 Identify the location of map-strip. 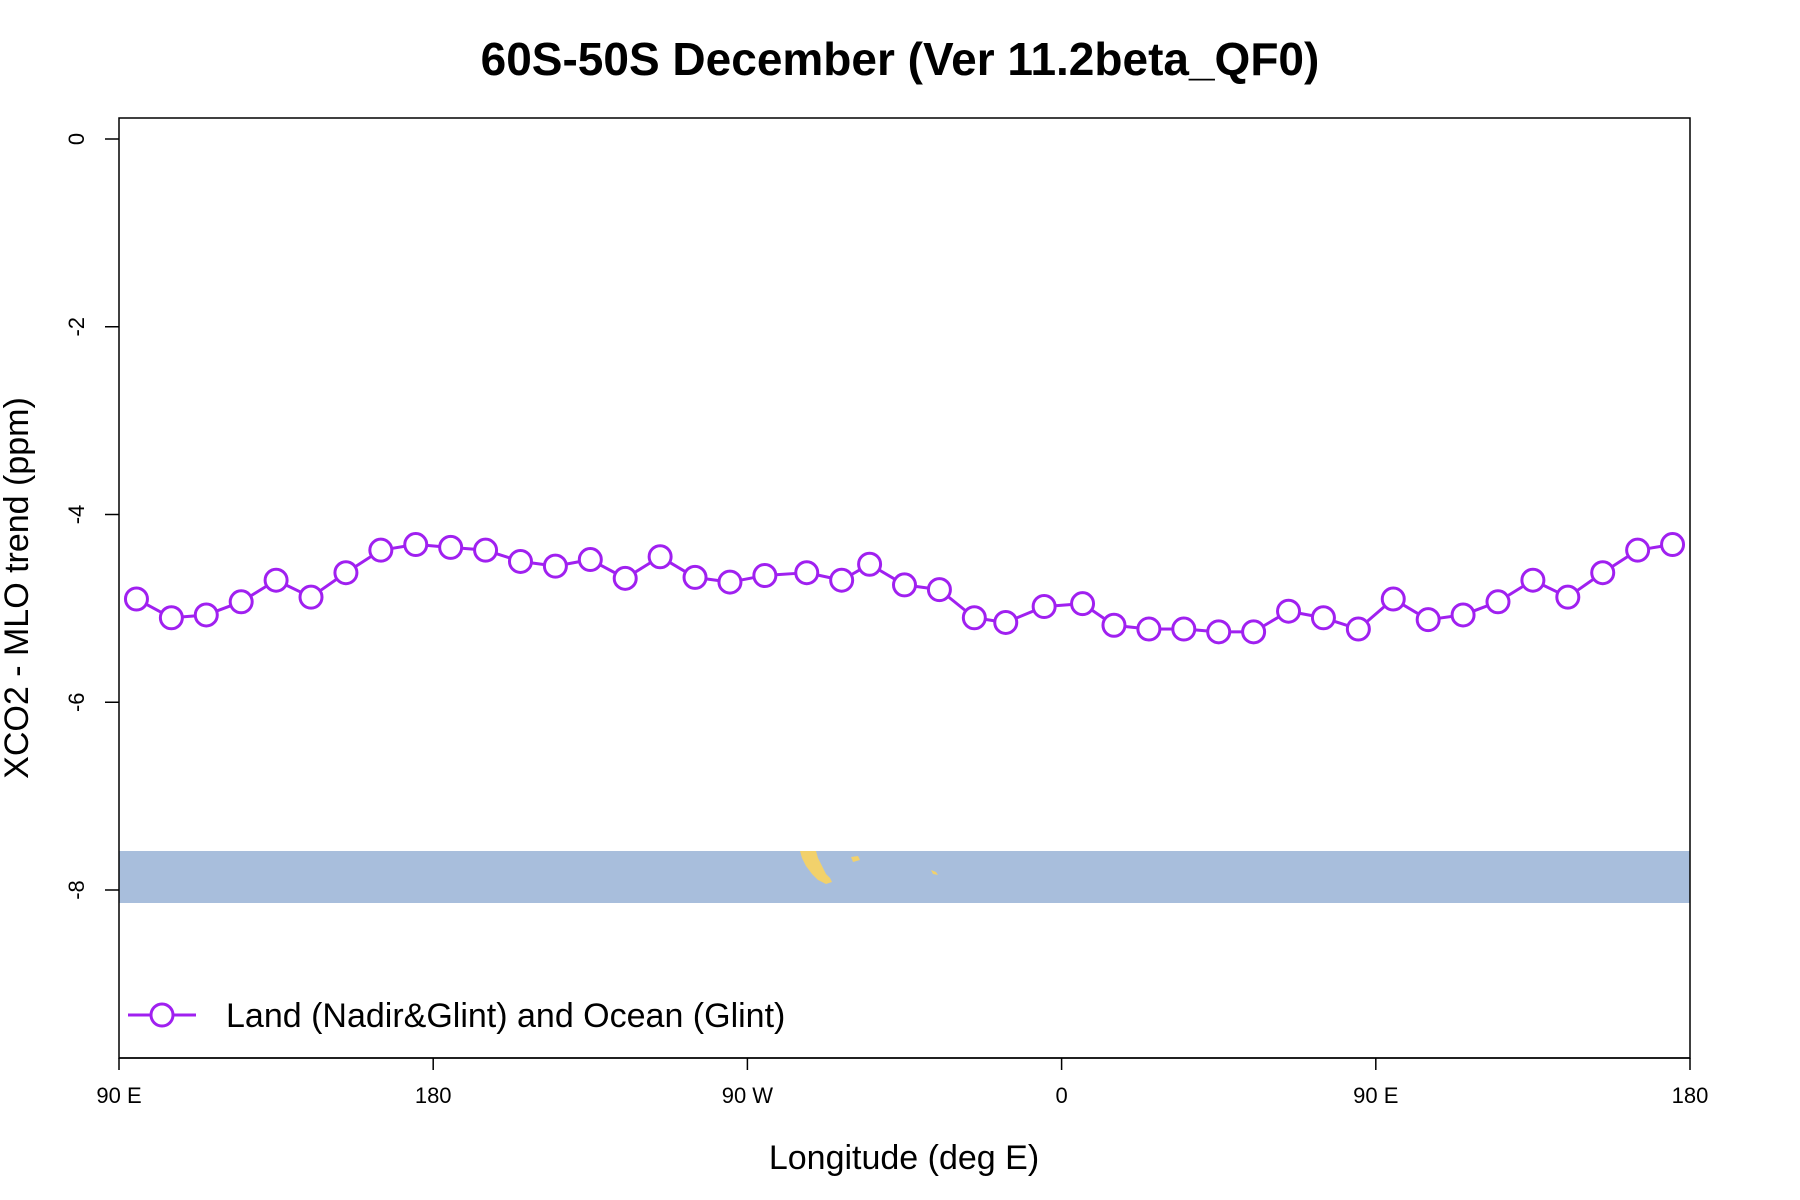
(904, 877).